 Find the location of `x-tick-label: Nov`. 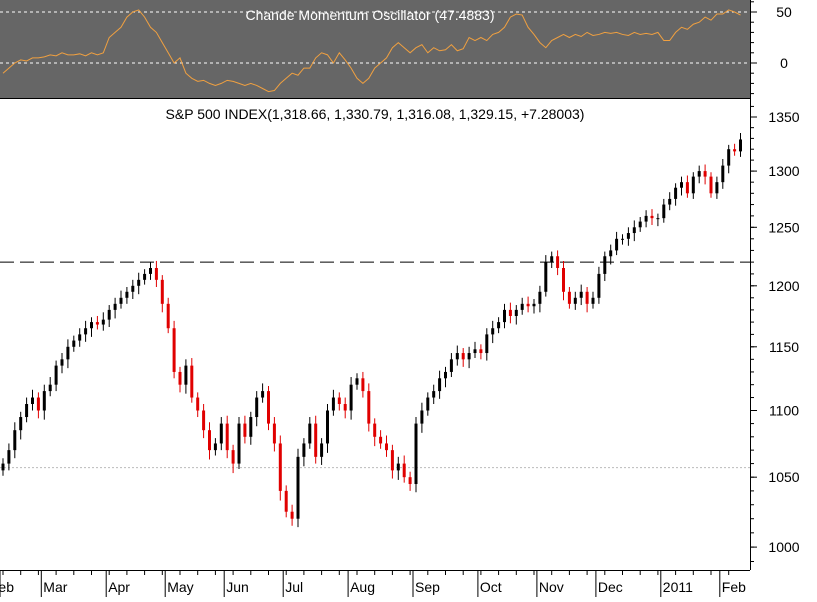

x-tick-label: Nov is located at coordinates (551, 587).